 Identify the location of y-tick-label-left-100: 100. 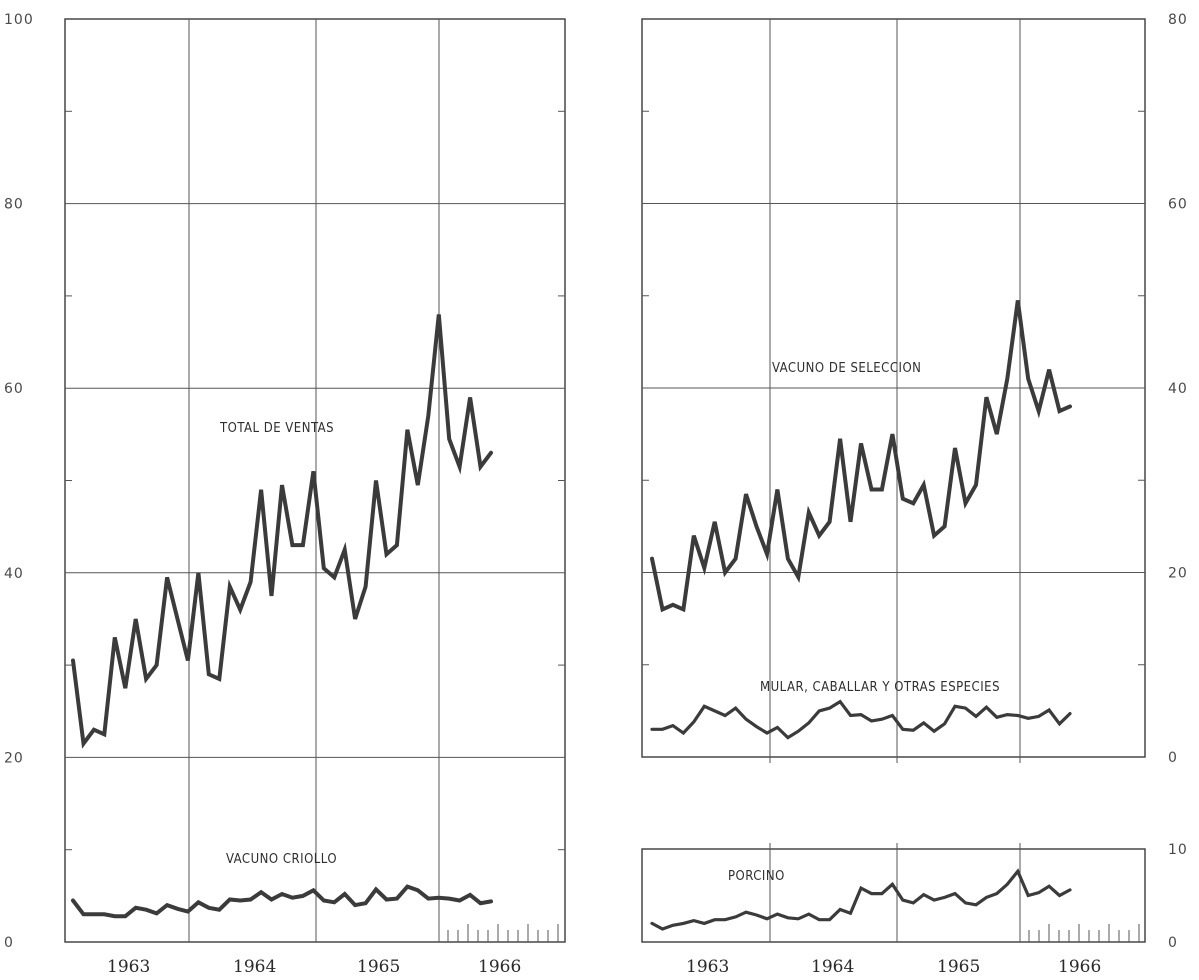
(19, 20).